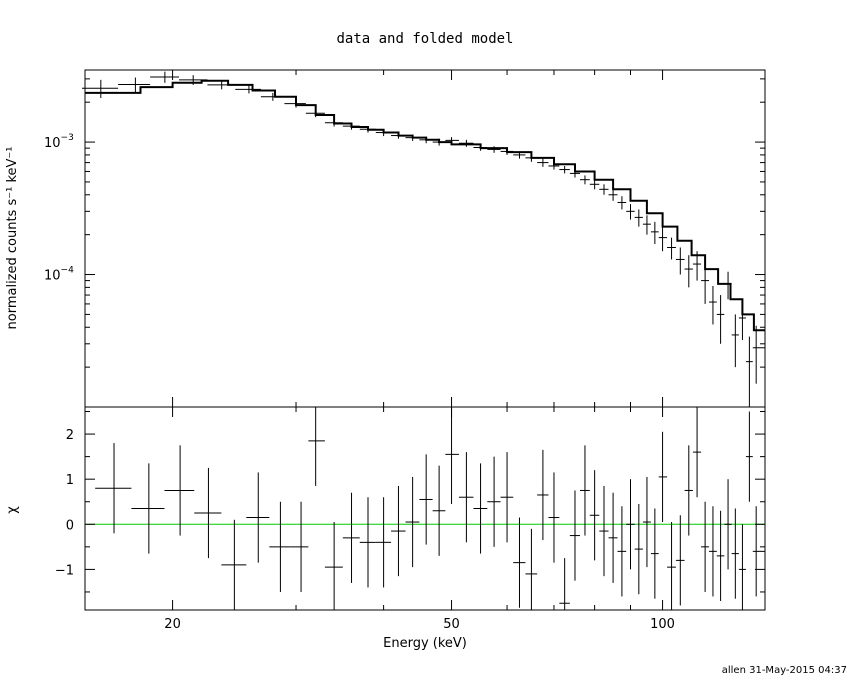 The image size is (850, 680). What do you see at coordinates (172, 624) in the screenshot?
I see `x-tick-label: 20` at bounding box center [172, 624].